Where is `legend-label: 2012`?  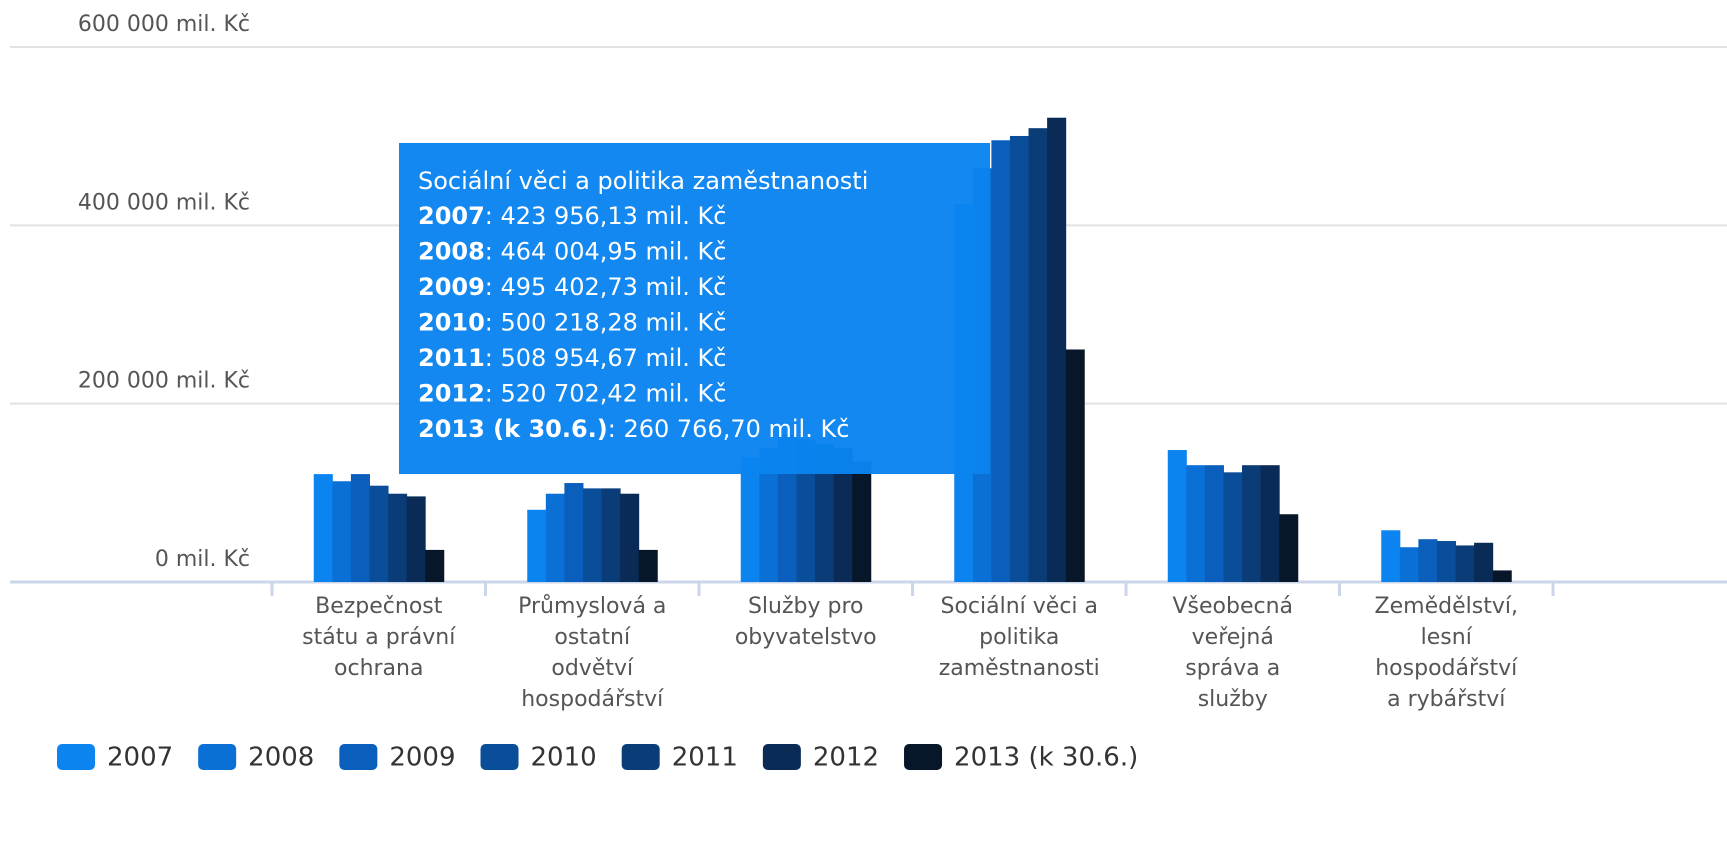 legend-label: 2012 is located at coordinates (846, 758).